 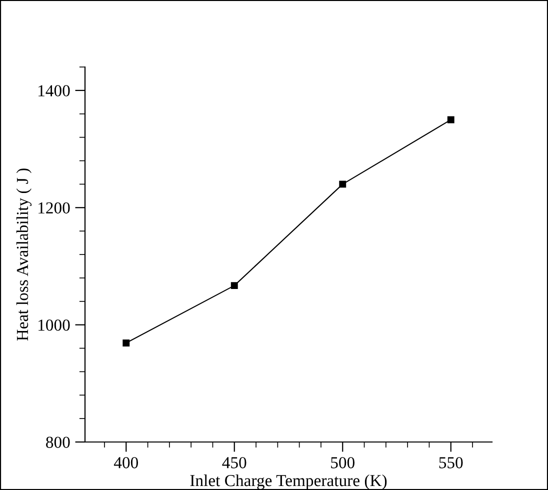 What do you see at coordinates (54, 325) in the screenshot?
I see `y-tick-label: 1000` at bounding box center [54, 325].